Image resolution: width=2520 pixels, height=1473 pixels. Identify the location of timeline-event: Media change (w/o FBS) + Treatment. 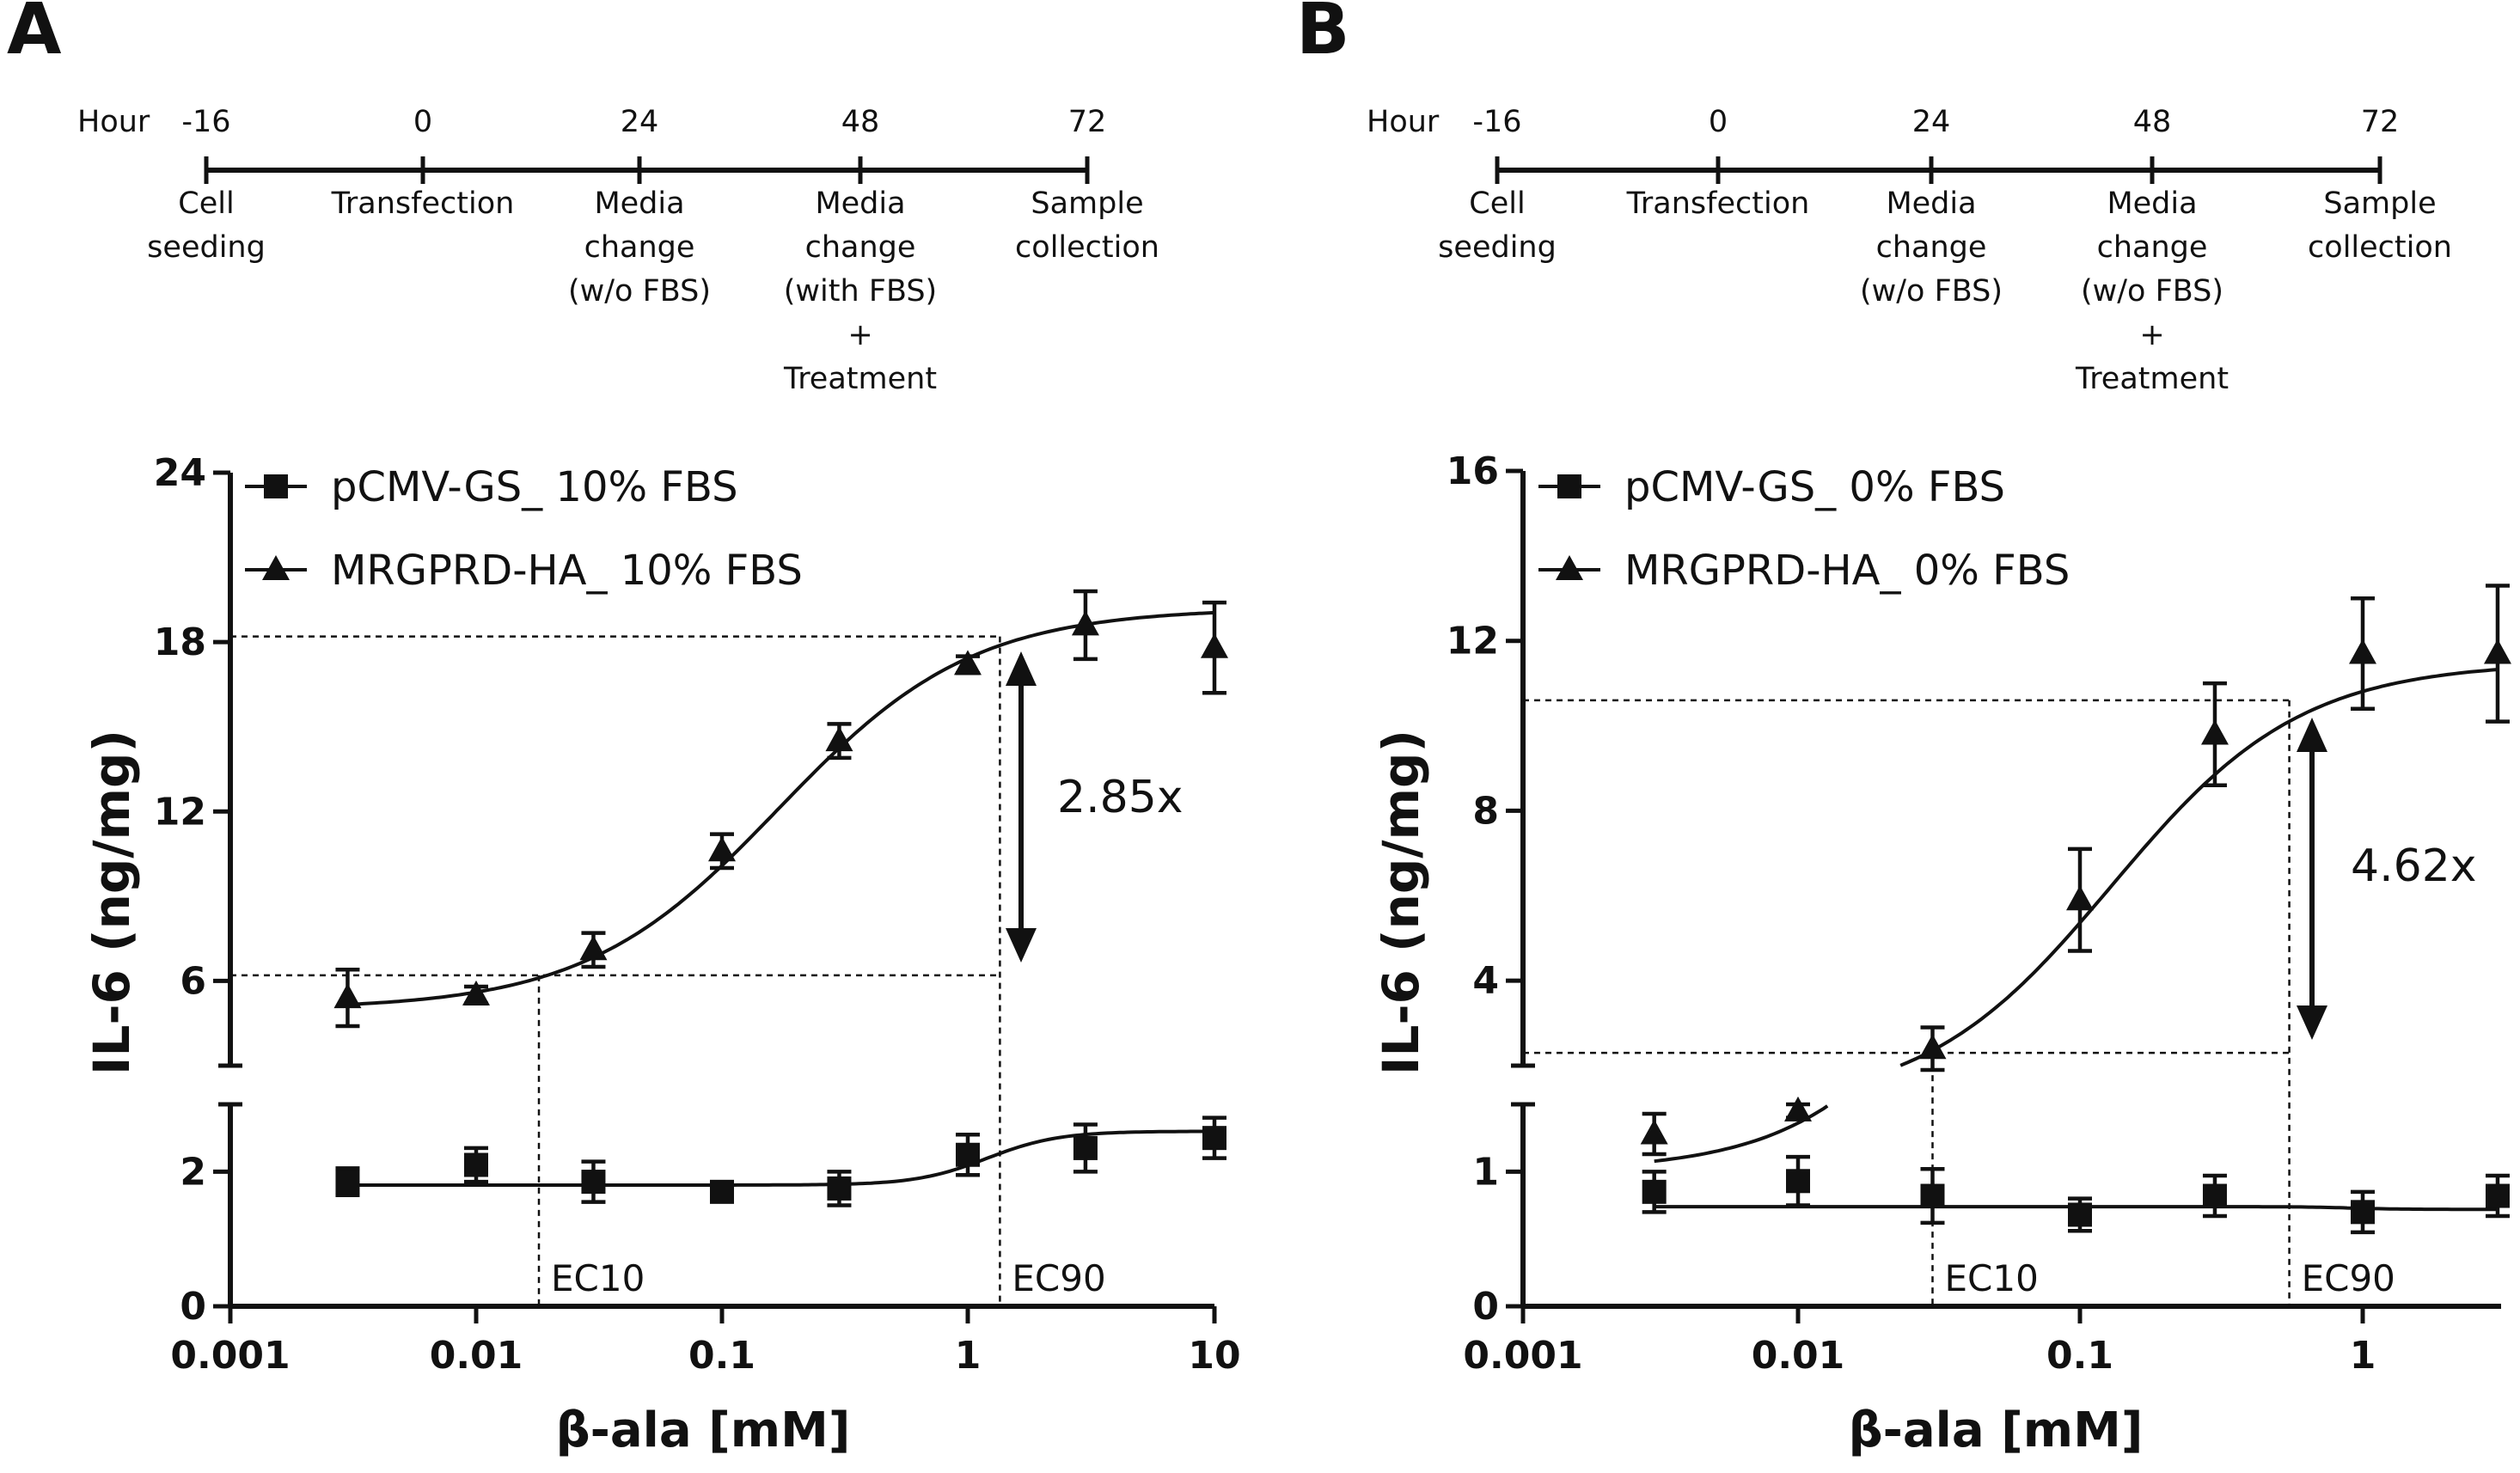
(2152, 291).